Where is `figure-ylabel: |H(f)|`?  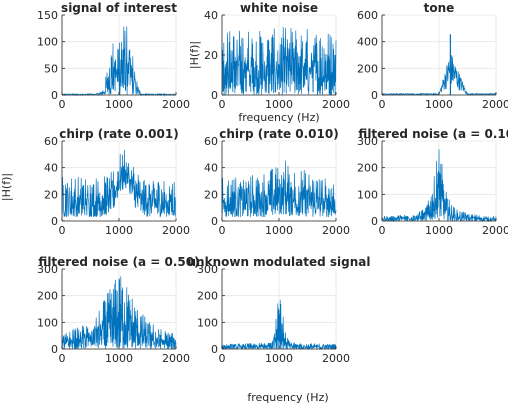 figure-ylabel: |H(f)| is located at coordinates (6, 187).